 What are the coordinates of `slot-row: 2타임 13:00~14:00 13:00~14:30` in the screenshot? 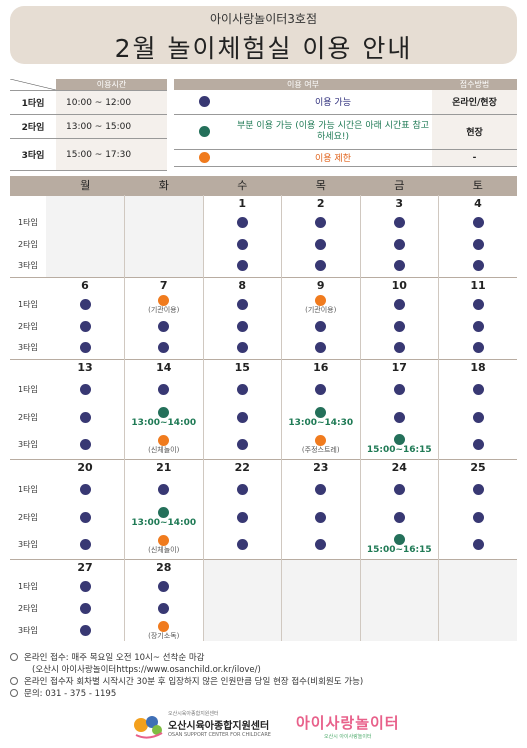 It's located at (263, 417).